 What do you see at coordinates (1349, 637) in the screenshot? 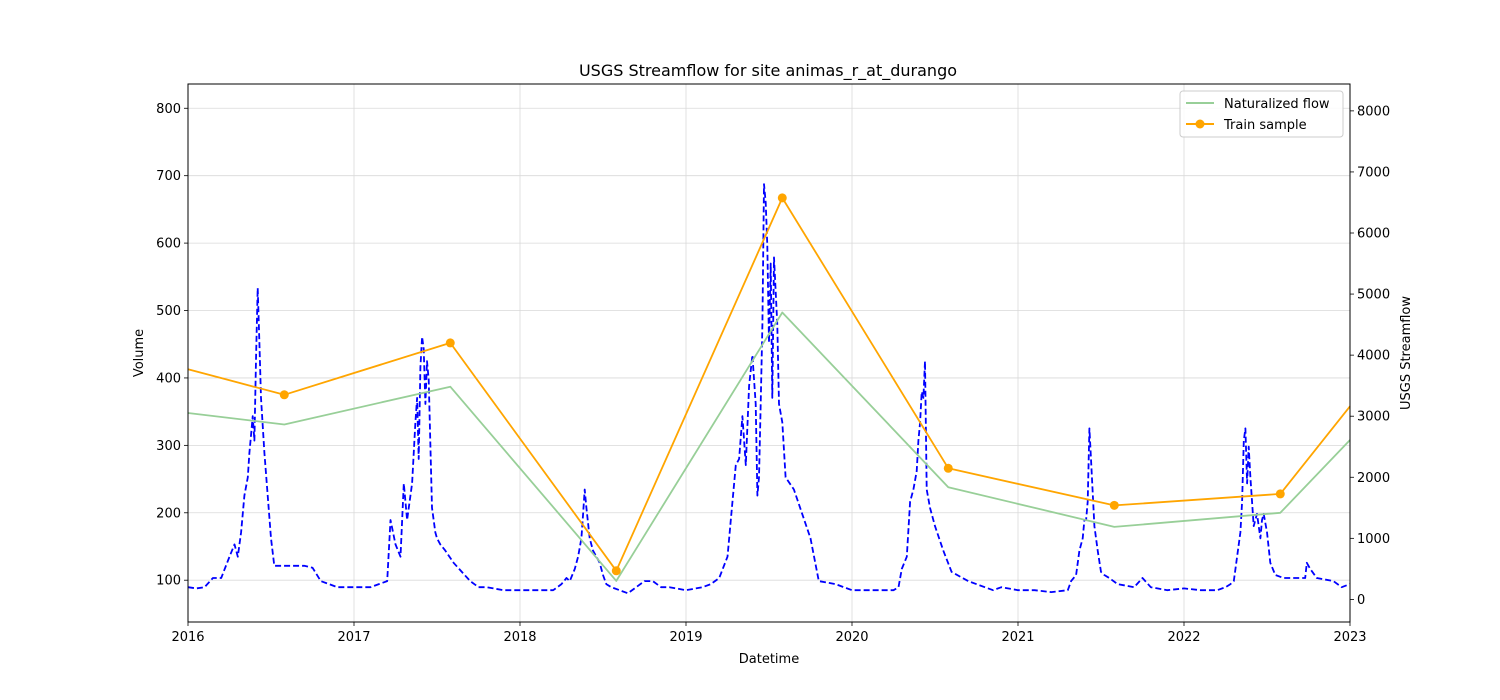
I see `x-tick-label: 2023` at bounding box center [1349, 637].